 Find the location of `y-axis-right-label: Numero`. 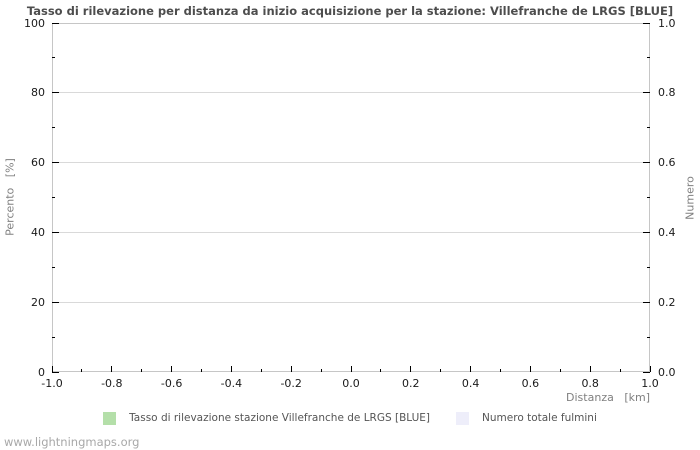

y-axis-right-label: Numero is located at coordinates (690, 198).